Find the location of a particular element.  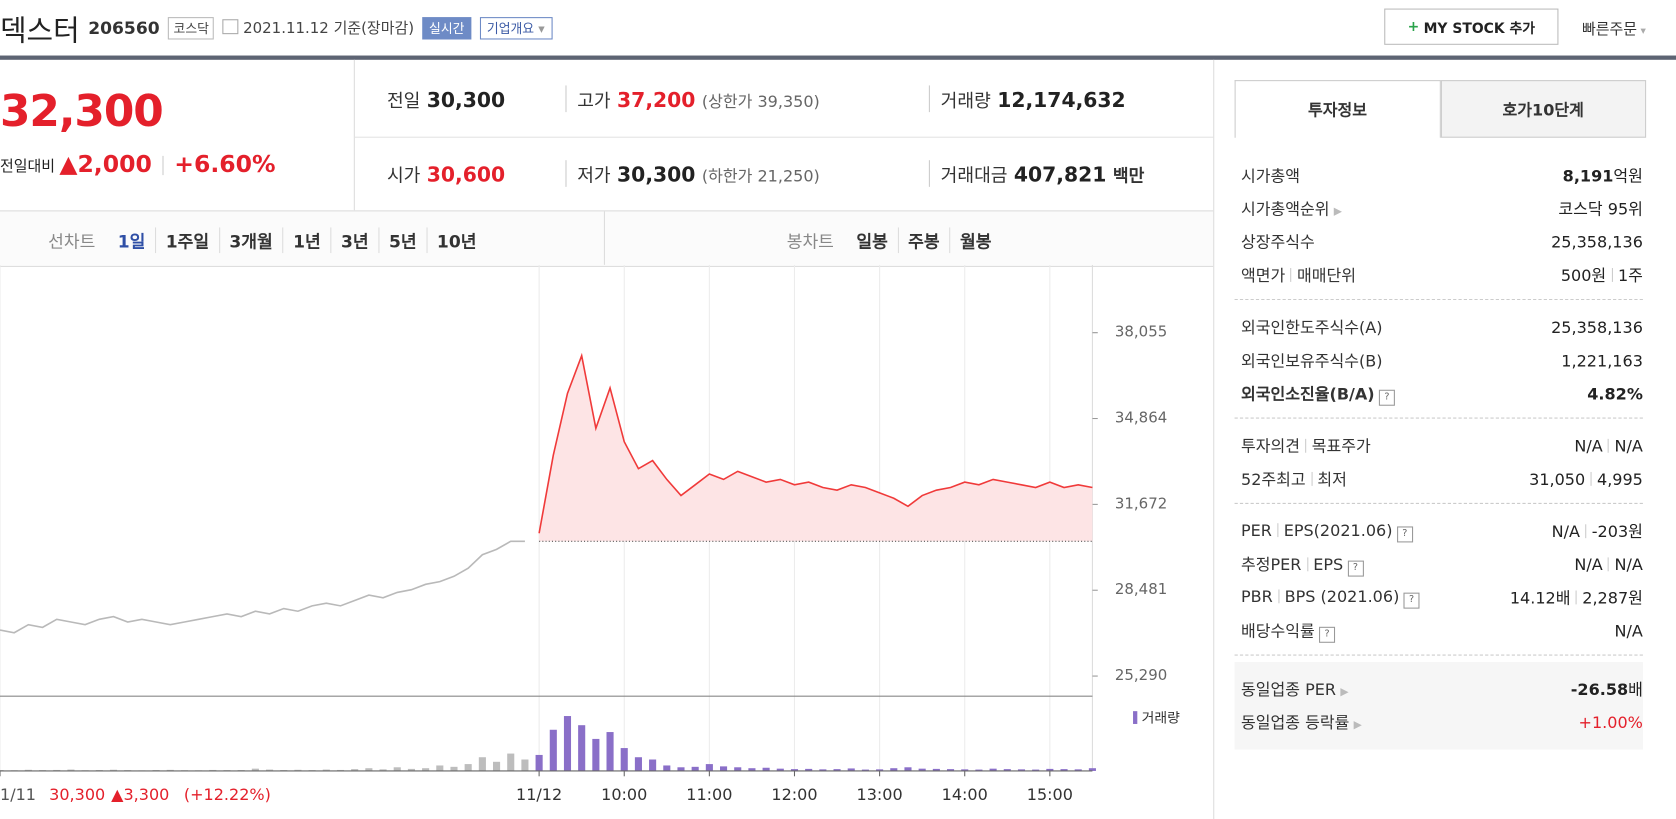

info-label: PER EPS(2021.06)? is located at coordinates (1327, 531).